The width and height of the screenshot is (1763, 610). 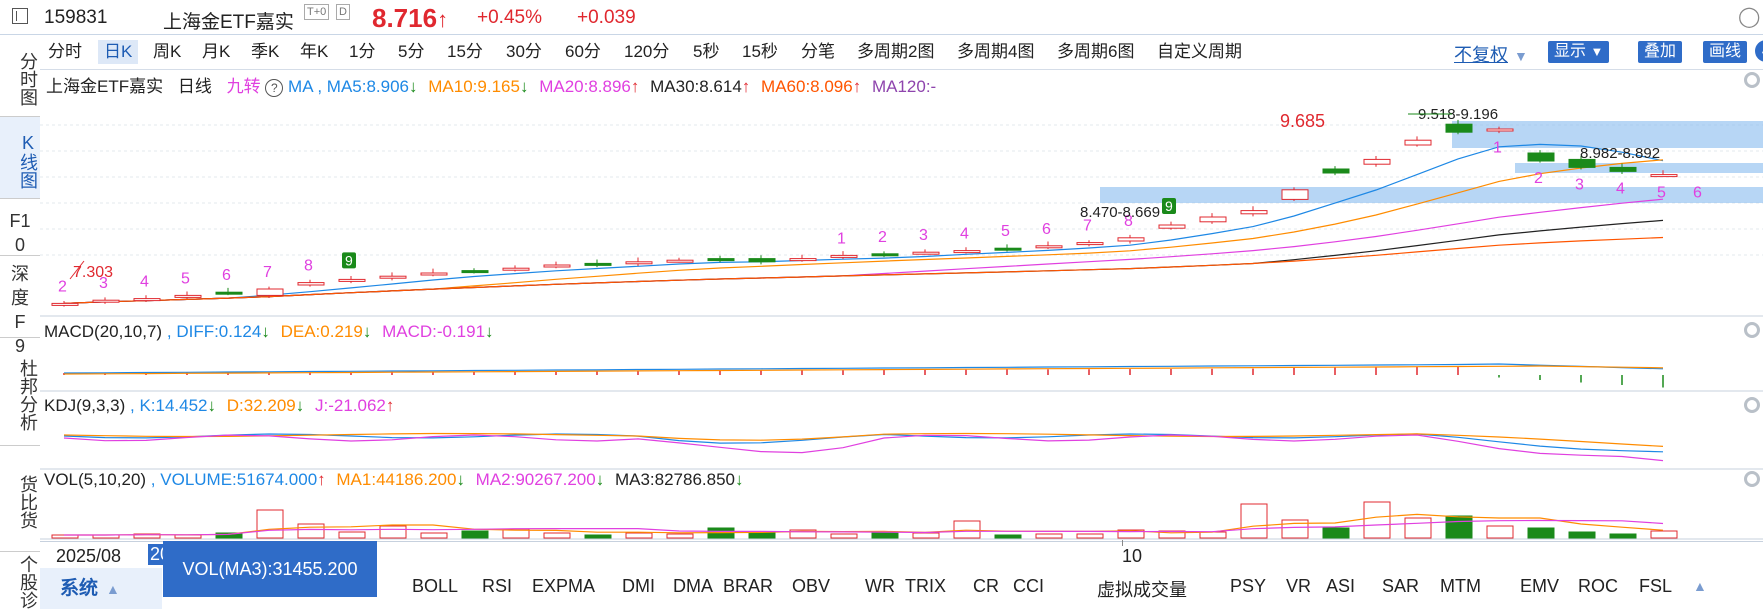 I want to click on period-13: 15秒, so click(x=760, y=51).